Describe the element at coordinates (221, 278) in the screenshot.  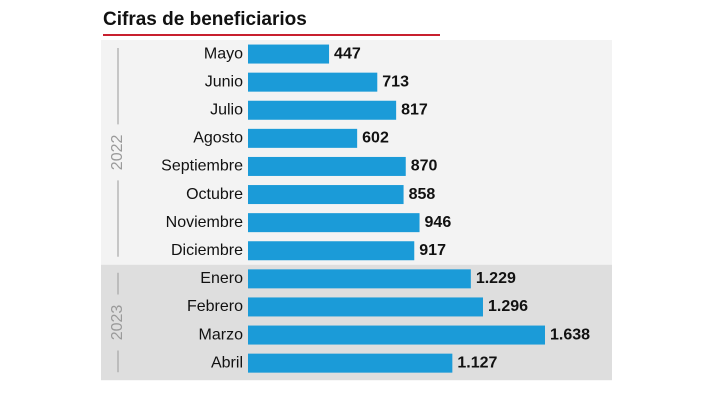
I see `category-label: Enero` at that location.